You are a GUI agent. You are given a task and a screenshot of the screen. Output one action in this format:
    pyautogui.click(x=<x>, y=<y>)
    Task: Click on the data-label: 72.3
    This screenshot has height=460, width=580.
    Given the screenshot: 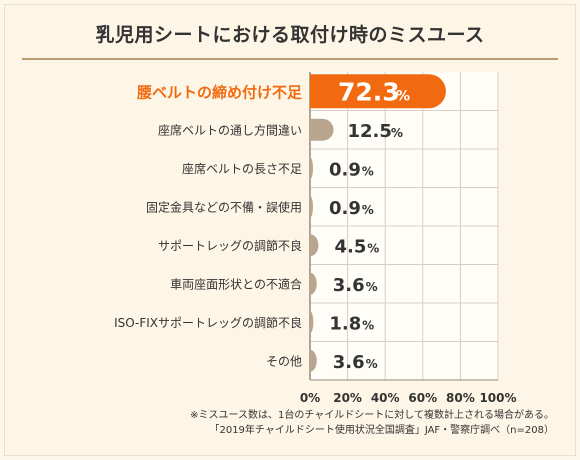 What is the action you would take?
    pyautogui.click(x=369, y=91)
    